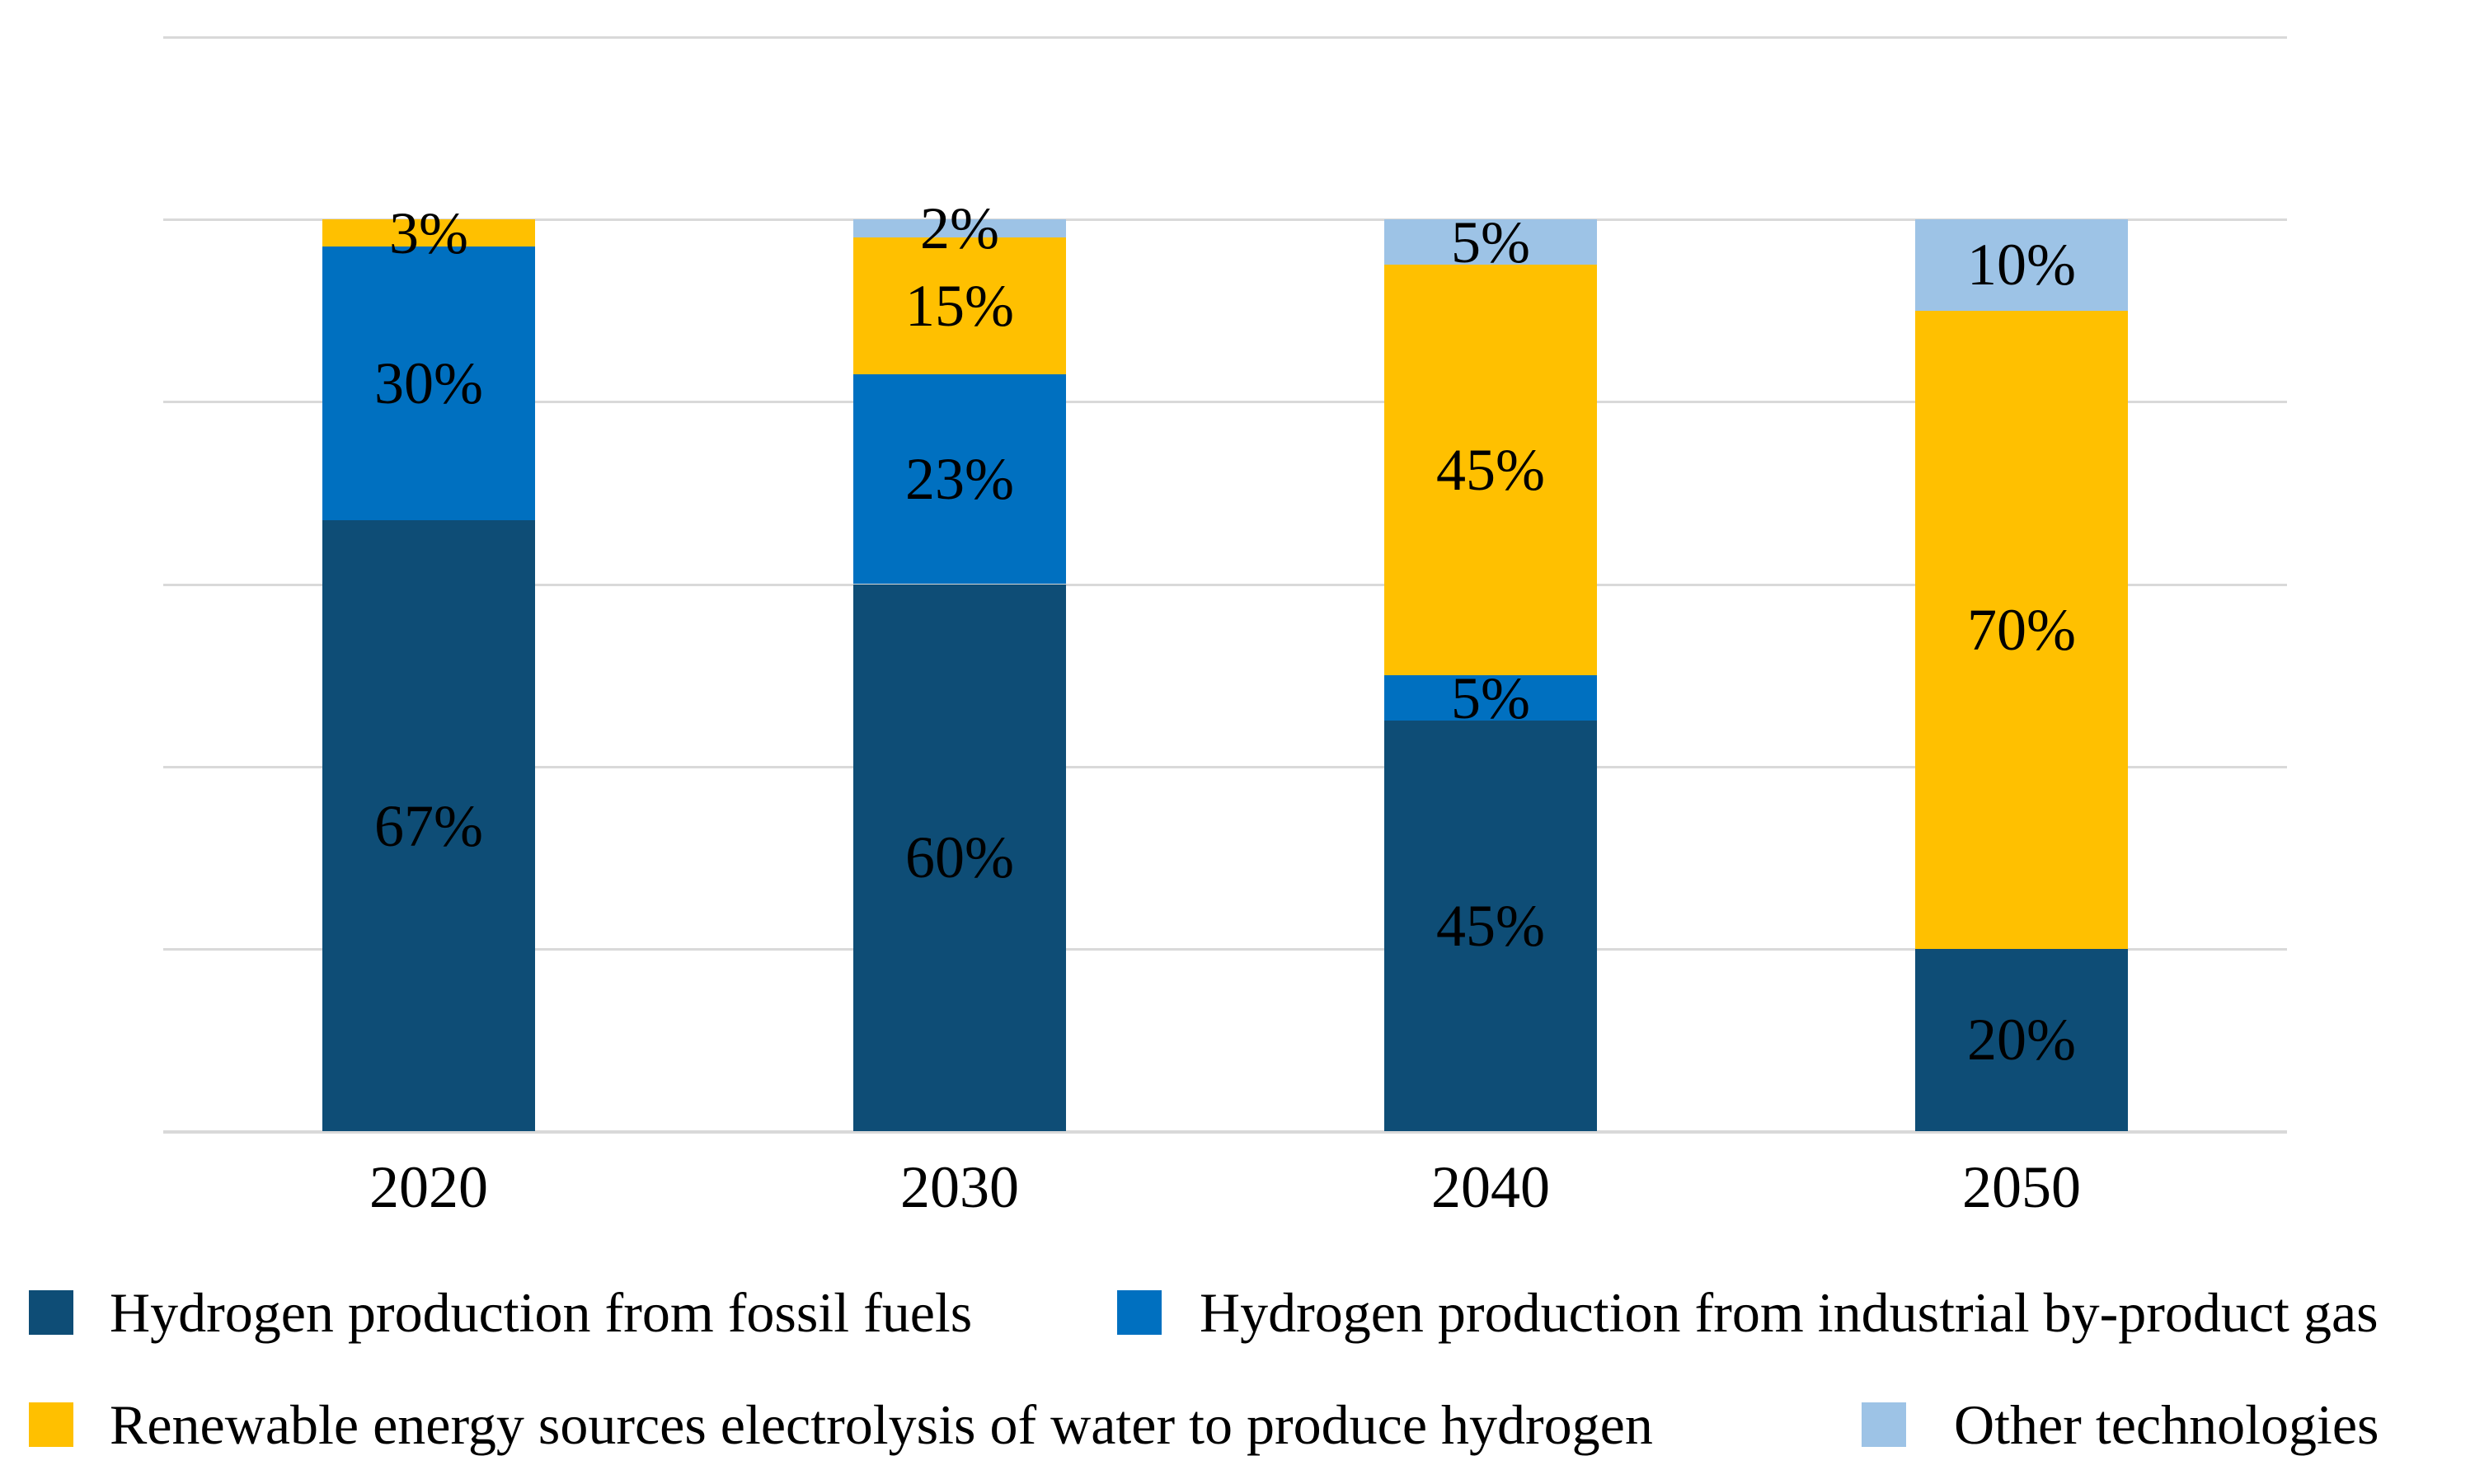 This screenshot has width=2489, height=1484. I want to click on x-axis-baseline, so click(1225, 1132).